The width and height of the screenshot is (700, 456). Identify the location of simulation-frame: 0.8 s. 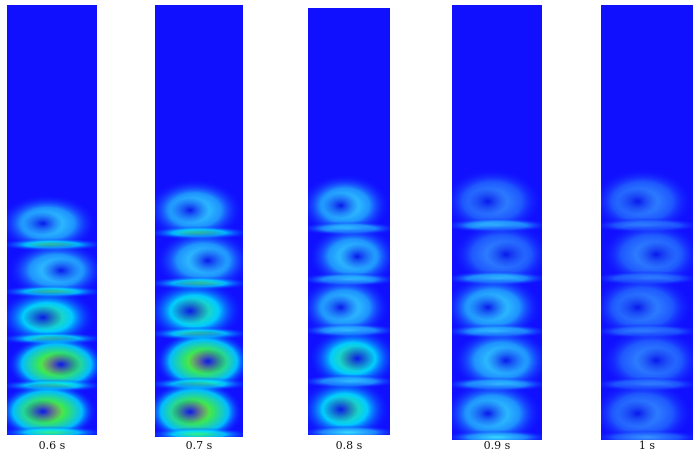
(349, 230).